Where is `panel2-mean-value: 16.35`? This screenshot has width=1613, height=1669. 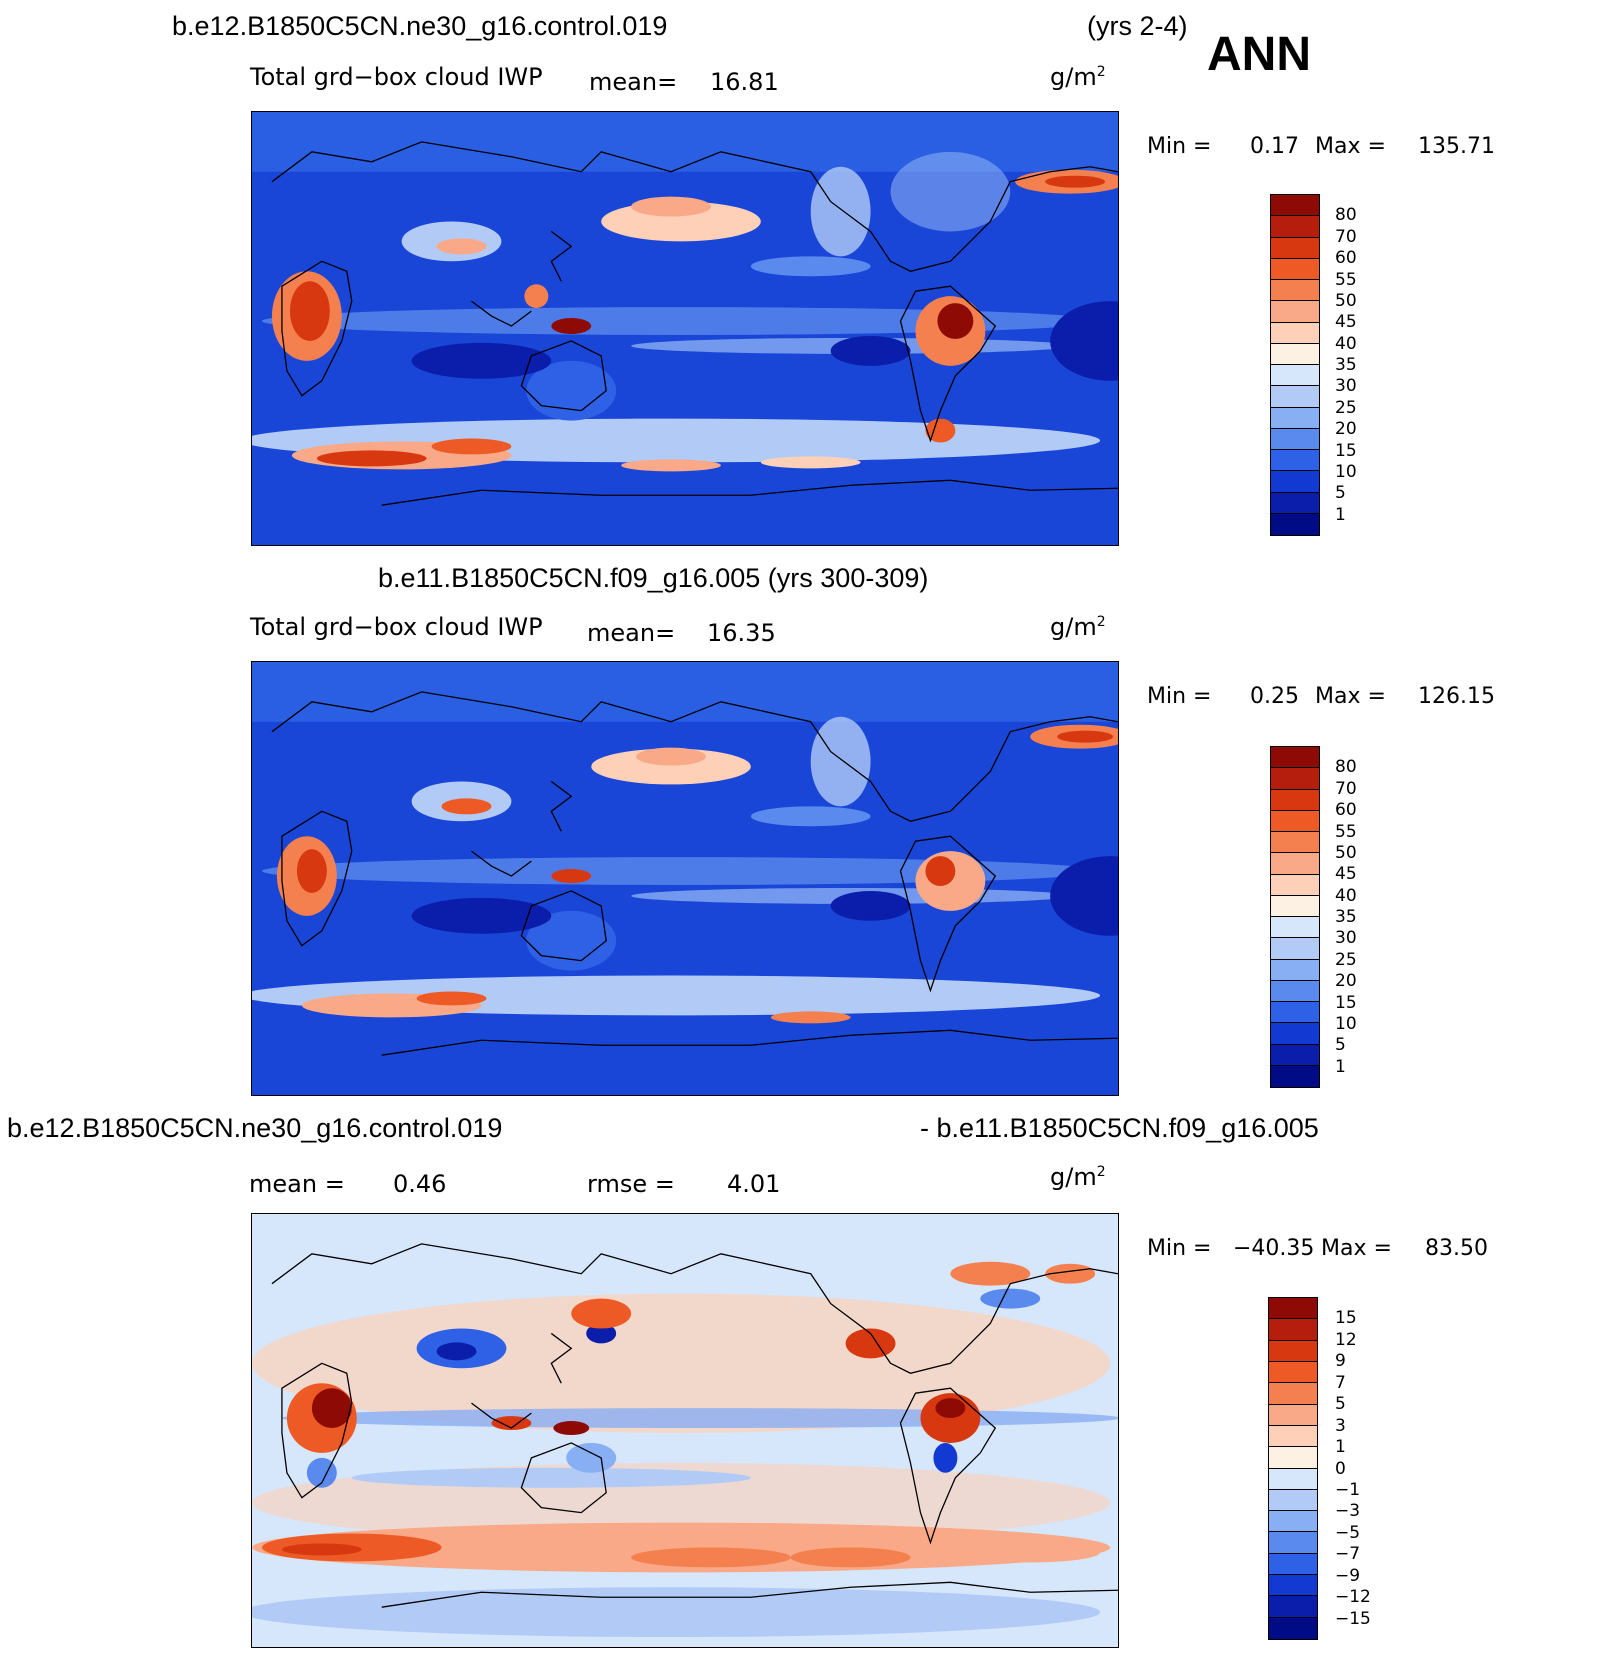 panel2-mean-value: 16.35 is located at coordinates (741, 633).